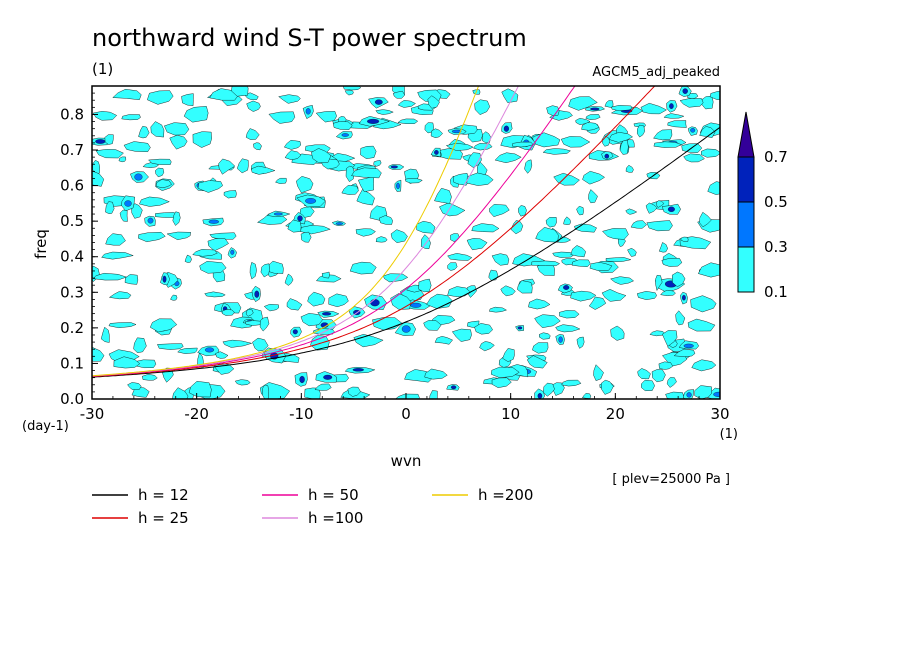 The height and width of the screenshot is (654, 904). What do you see at coordinates (776, 157) in the screenshot?
I see `colorbar-label: 0.7` at bounding box center [776, 157].